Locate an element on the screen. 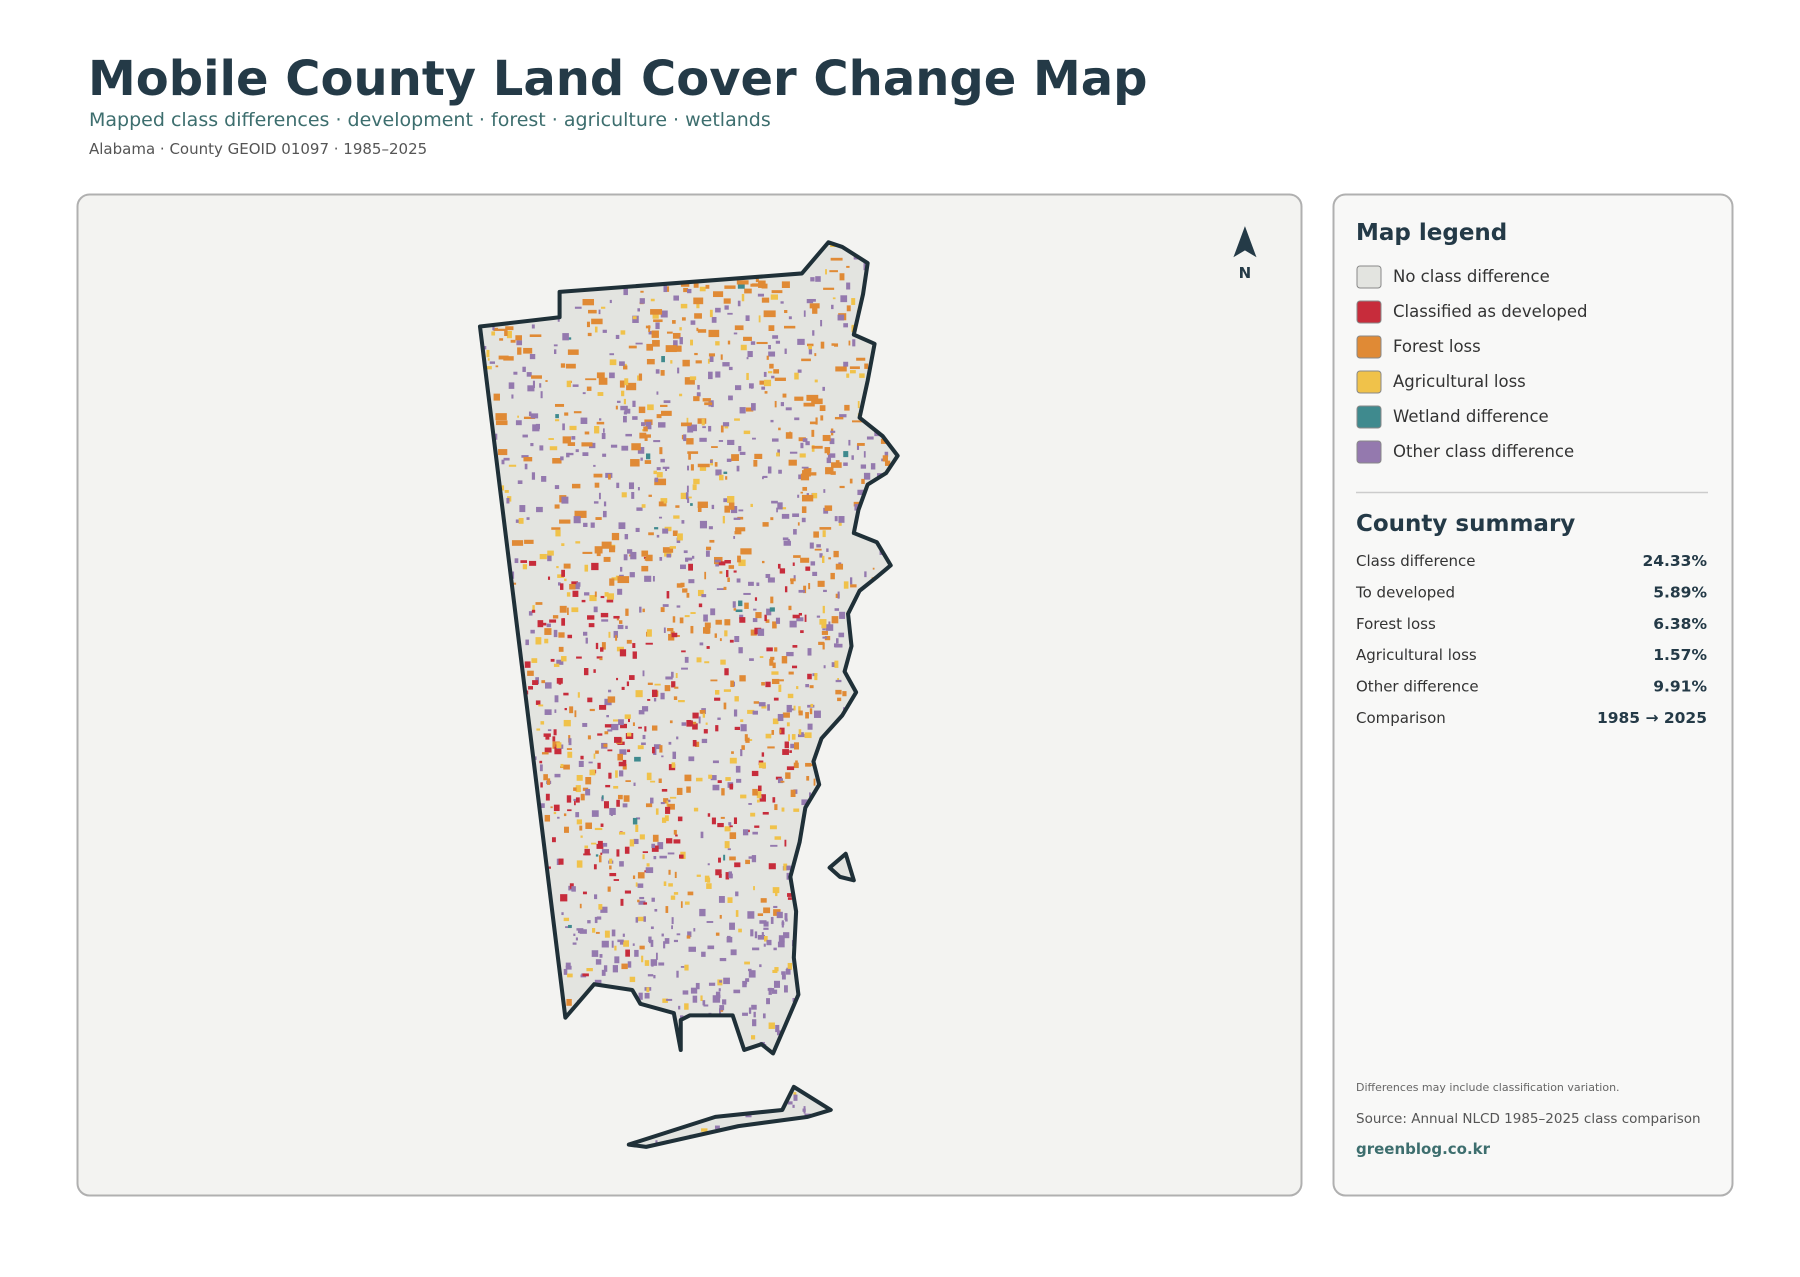  legend-label: Forest loss is located at coordinates (1437, 346).